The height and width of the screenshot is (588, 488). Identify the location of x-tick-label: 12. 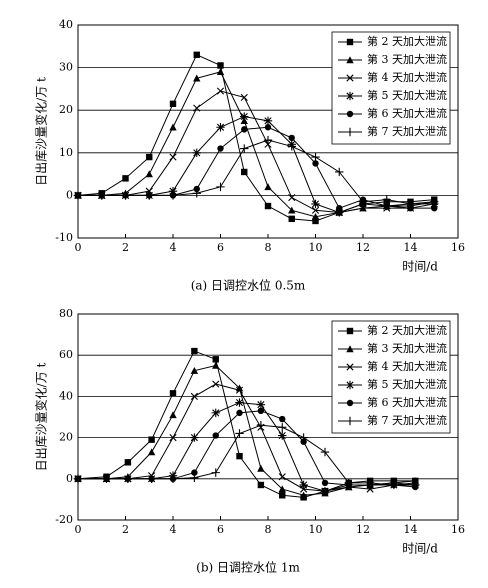
(363, 247).